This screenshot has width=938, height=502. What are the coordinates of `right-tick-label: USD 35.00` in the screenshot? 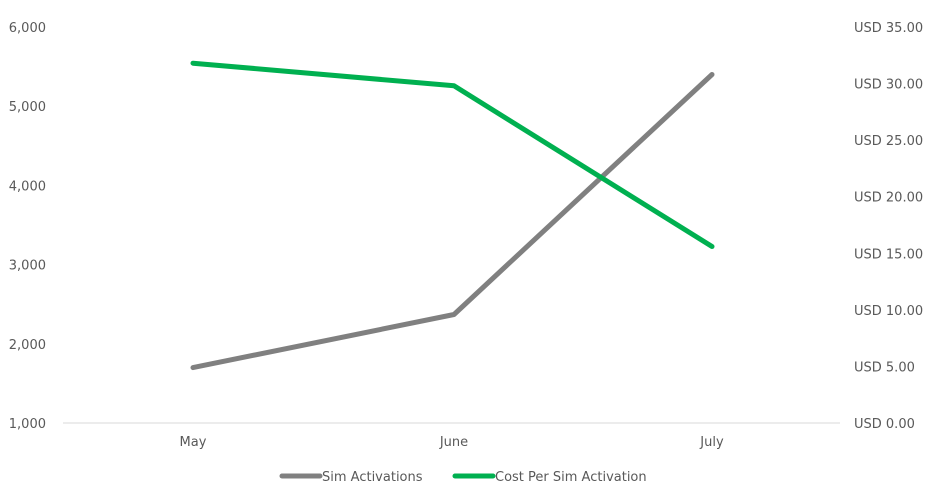 It's located at (888, 28).